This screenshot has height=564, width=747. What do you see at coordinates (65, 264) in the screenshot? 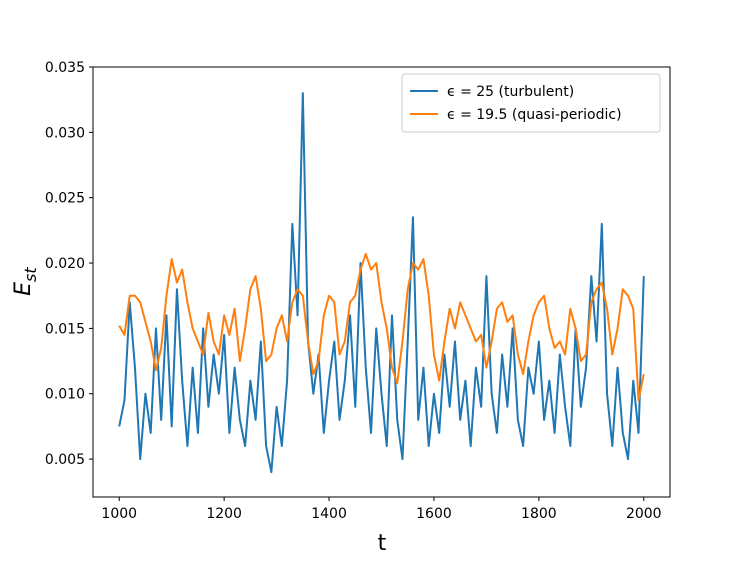
I see `y-tick-label: 0.020` at bounding box center [65, 264].